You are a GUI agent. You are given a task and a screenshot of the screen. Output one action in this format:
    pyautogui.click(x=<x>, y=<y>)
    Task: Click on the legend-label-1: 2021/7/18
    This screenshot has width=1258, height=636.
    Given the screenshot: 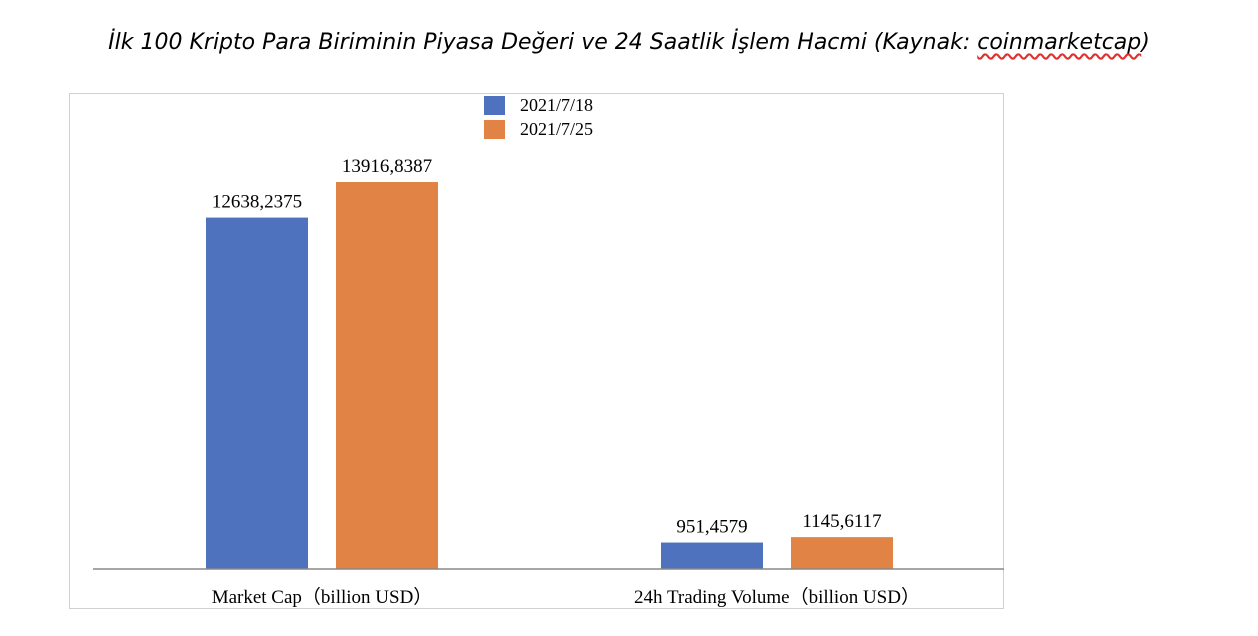 What is the action you would take?
    pyautogui.click(x=556, y=105)
    